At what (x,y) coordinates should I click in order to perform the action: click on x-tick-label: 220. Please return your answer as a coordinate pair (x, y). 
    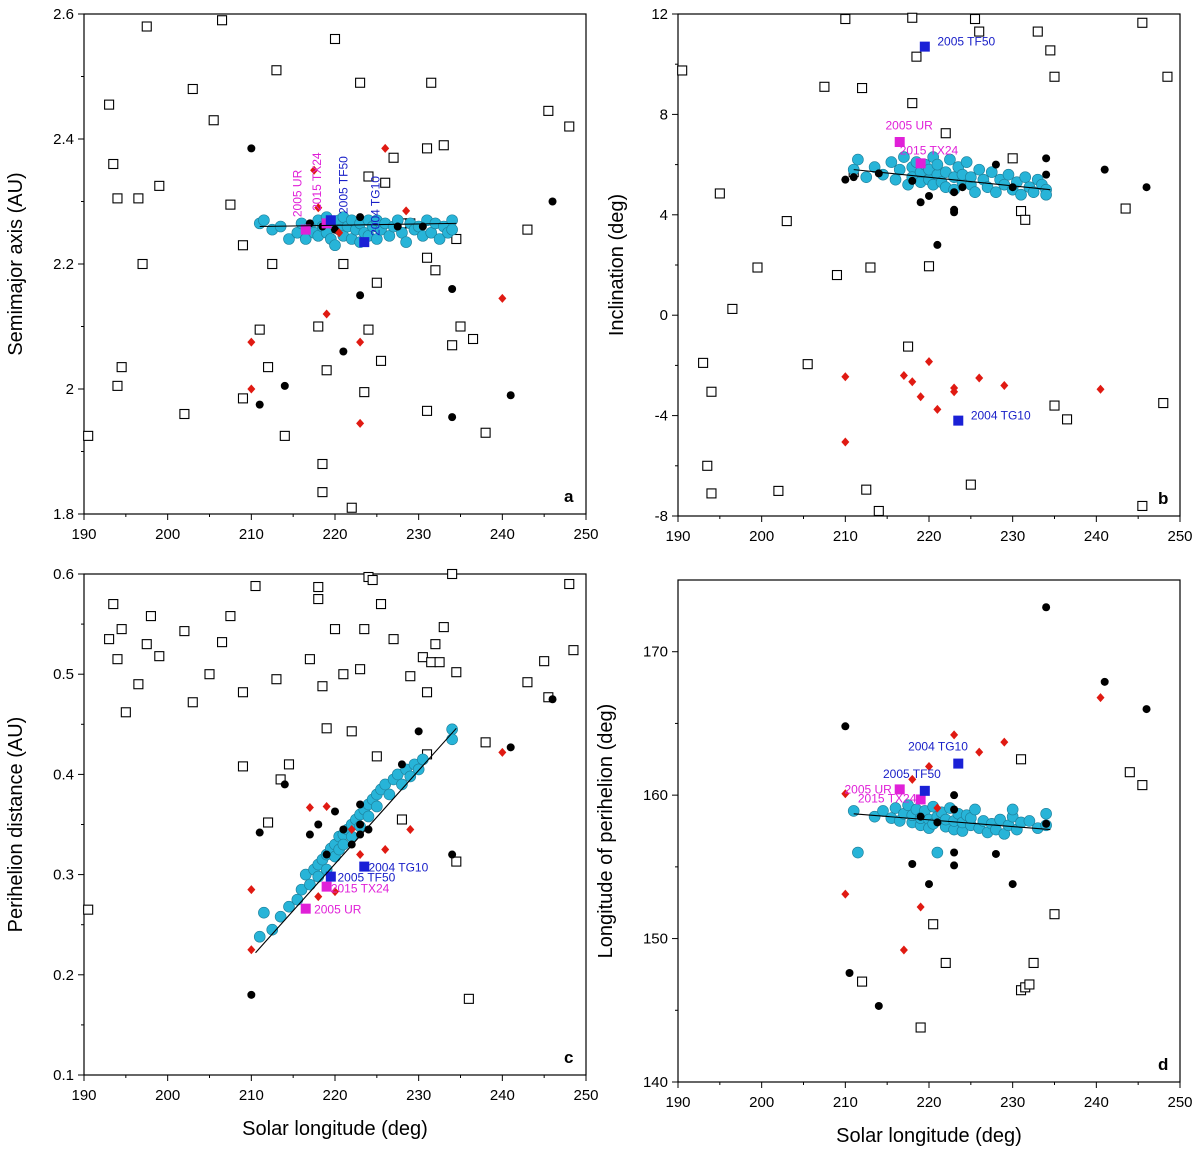
    Looking at the image, I should click on (334, 1095).